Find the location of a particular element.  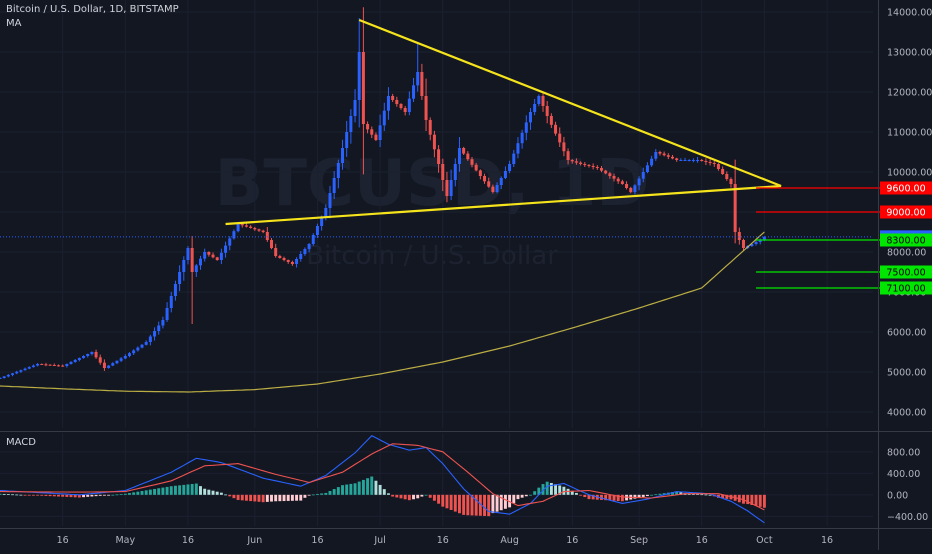

macd-axis-label: 800.00 is located at coordinates (903, 452).